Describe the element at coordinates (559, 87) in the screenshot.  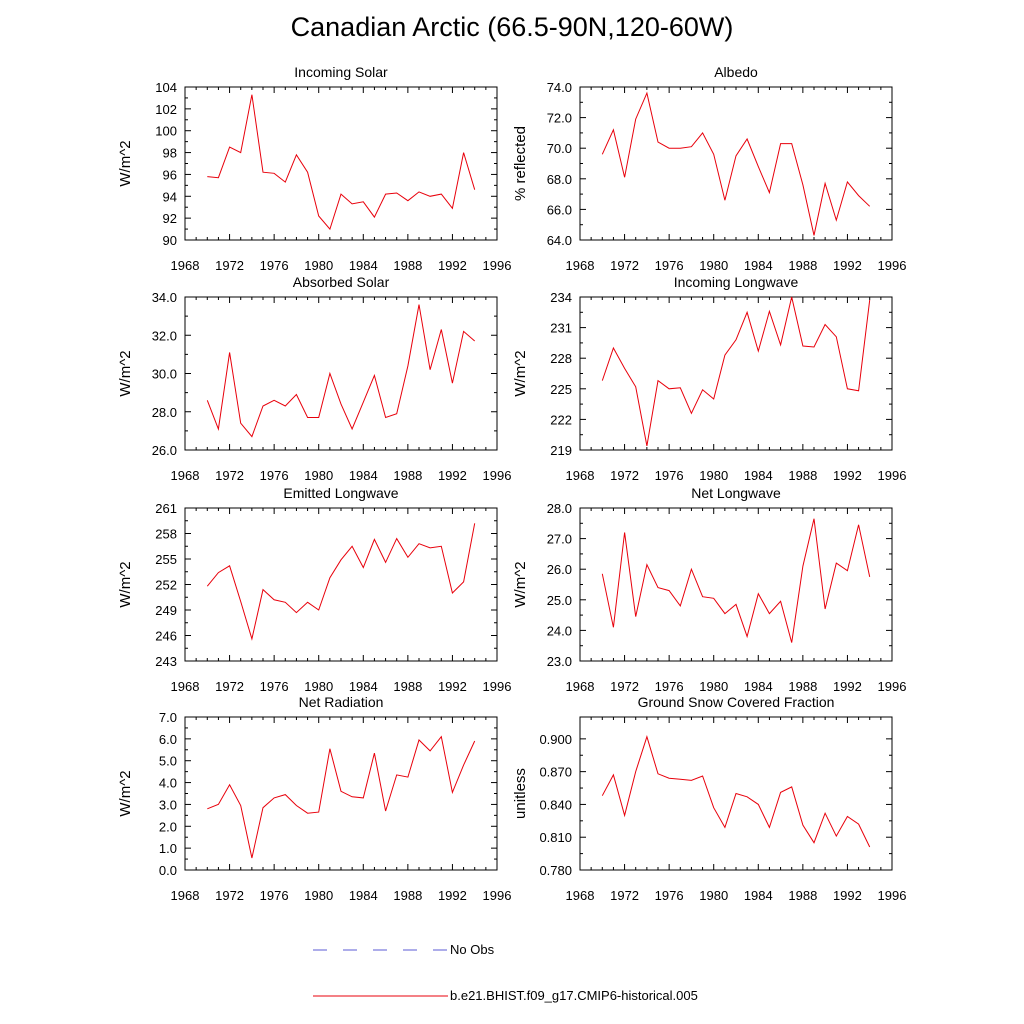
I see `y-tick-label: 74.0` at that location.